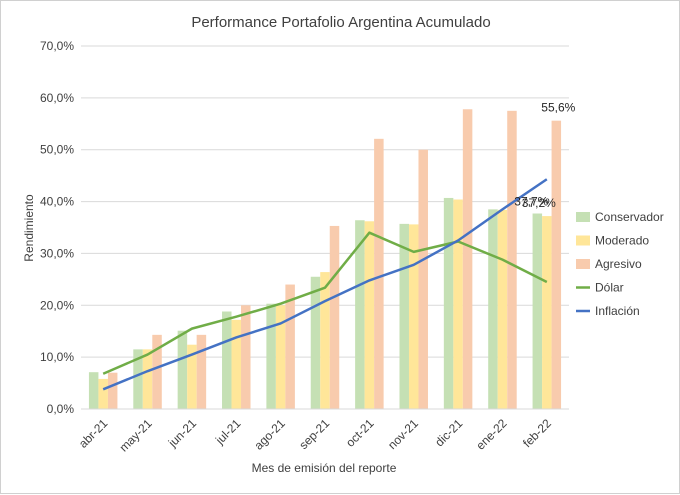 The height and width of the screenshot is (495, 680). I want to click on x-axis-title: Mes de emisión del reporte, so click(324, 468).